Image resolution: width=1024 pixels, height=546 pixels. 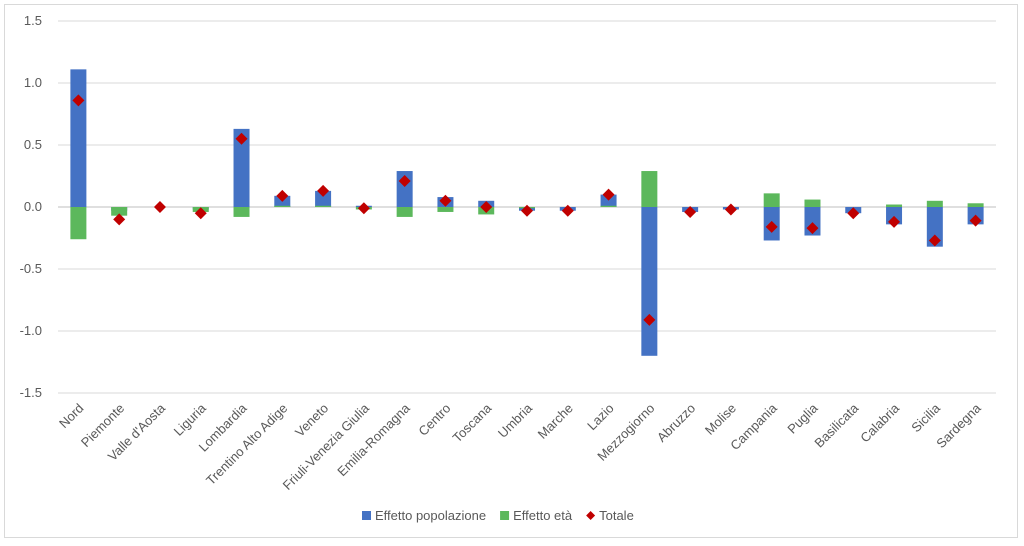 I want to click on y-tick-label: -0.5, so click(x=31, y=268).